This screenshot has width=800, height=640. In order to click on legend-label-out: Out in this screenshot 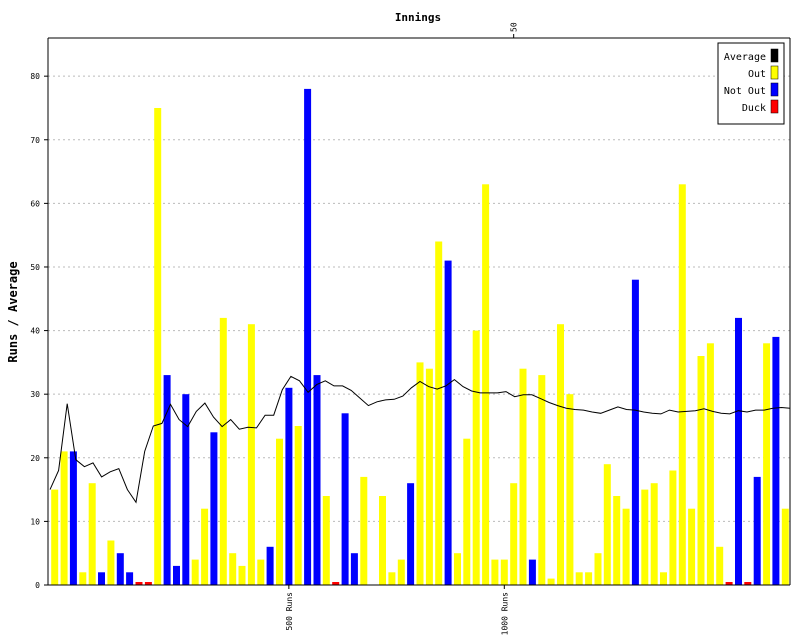, I will do `click(757, 74)`.